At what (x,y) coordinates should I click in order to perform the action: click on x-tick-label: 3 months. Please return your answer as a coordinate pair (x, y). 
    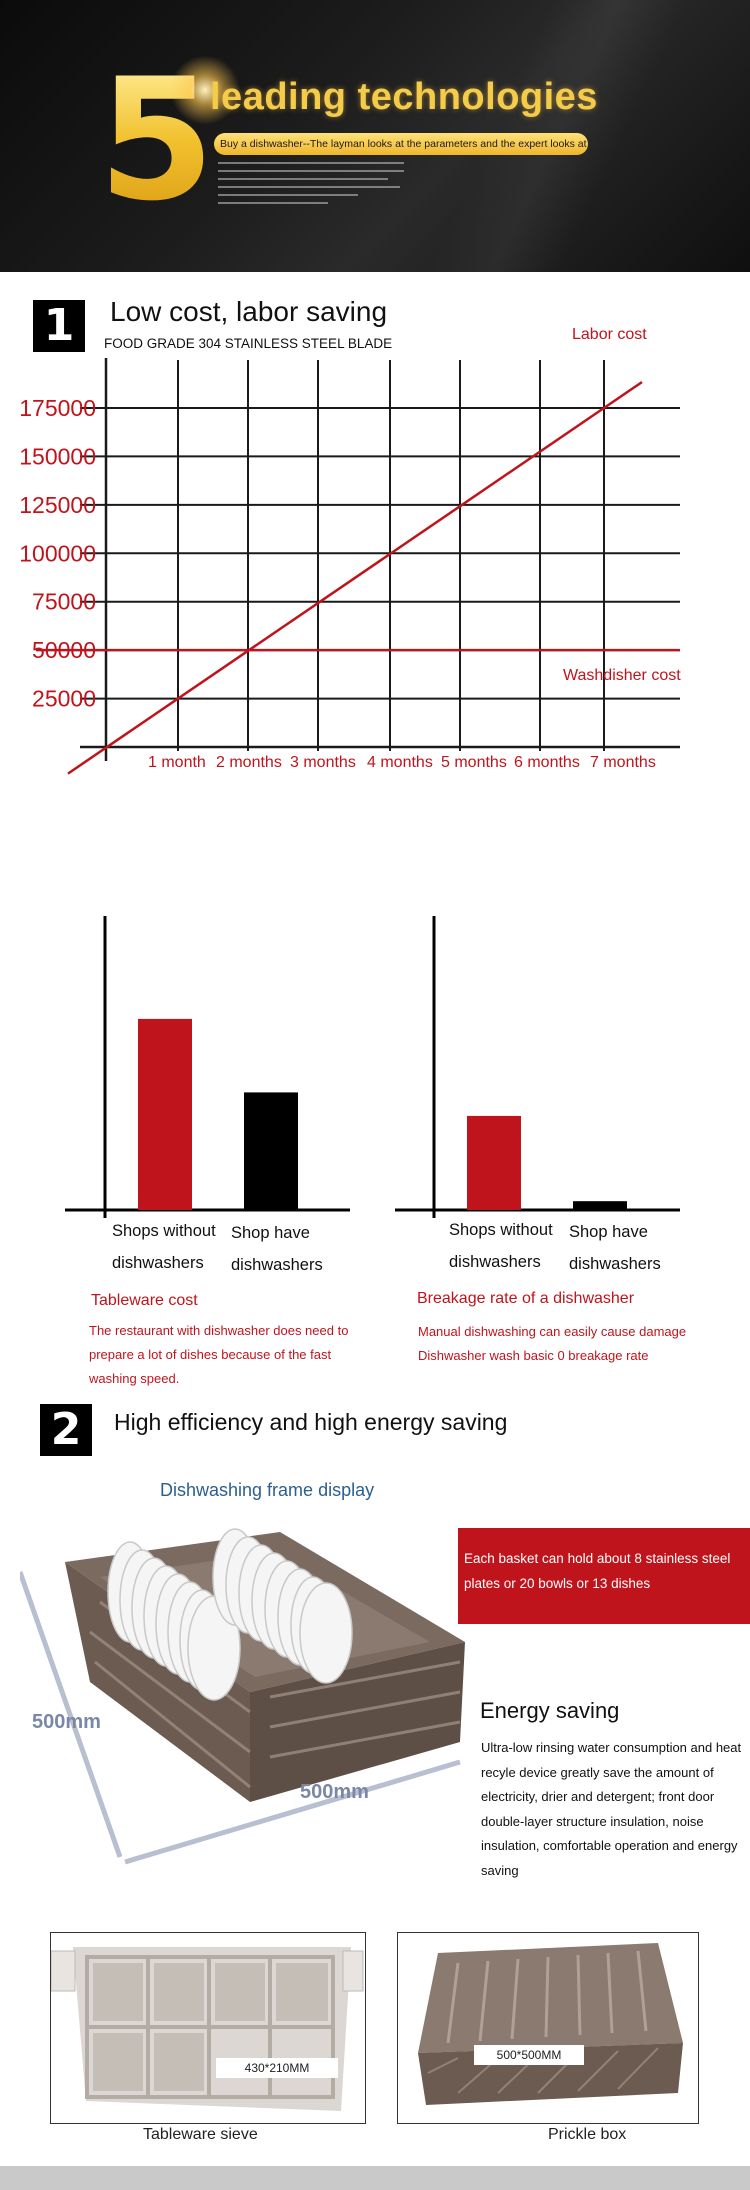
    Looking at the image, I should click on (323, 762).